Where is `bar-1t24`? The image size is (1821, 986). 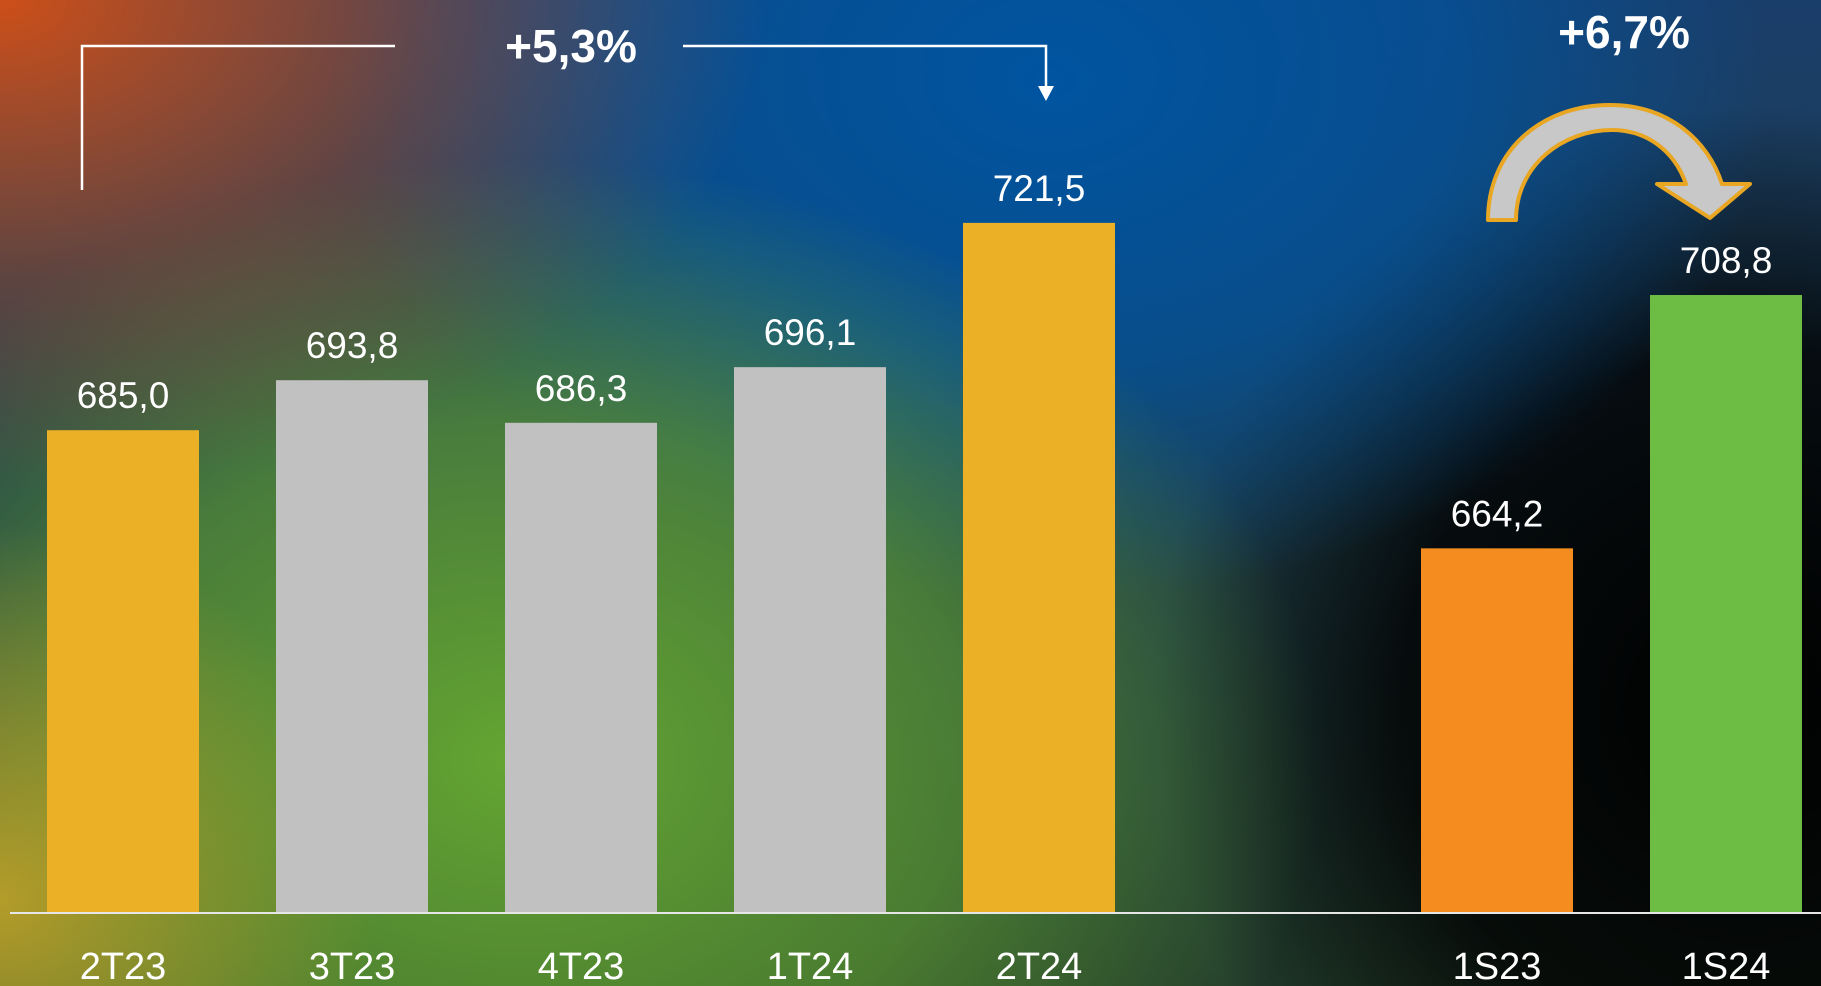 bar-1t24 is located at coordinates (810, 640).